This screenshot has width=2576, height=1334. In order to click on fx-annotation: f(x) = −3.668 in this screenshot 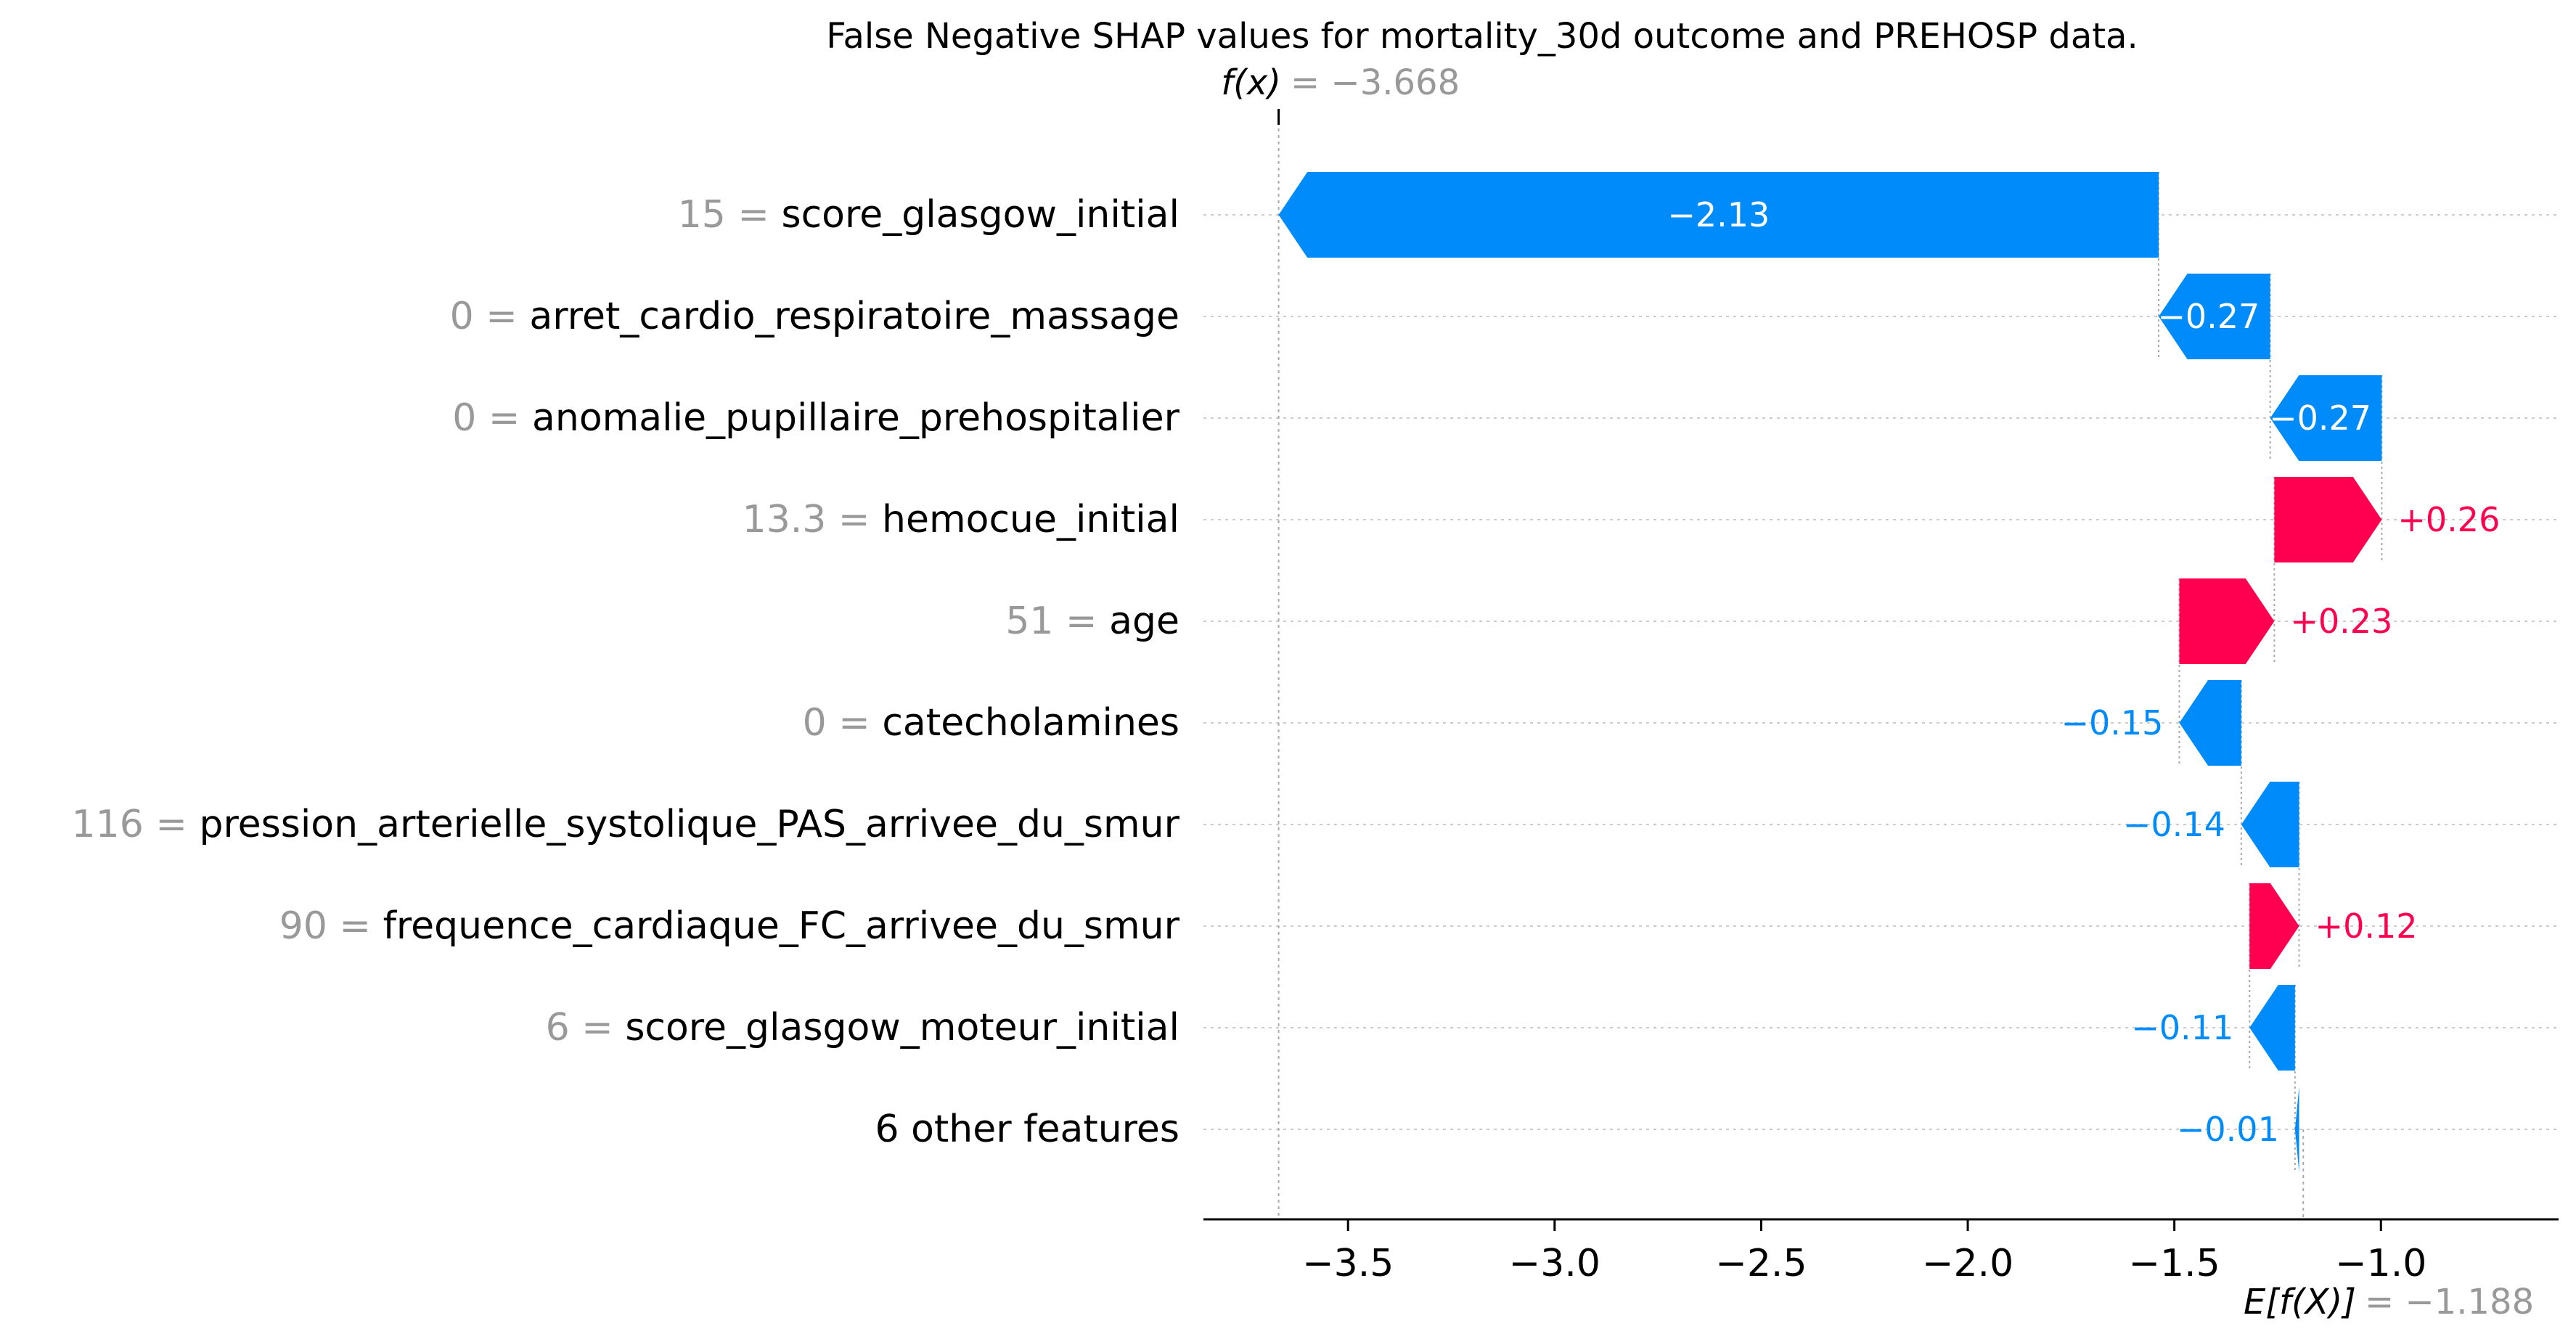, I will do `click(1340, 83)`.